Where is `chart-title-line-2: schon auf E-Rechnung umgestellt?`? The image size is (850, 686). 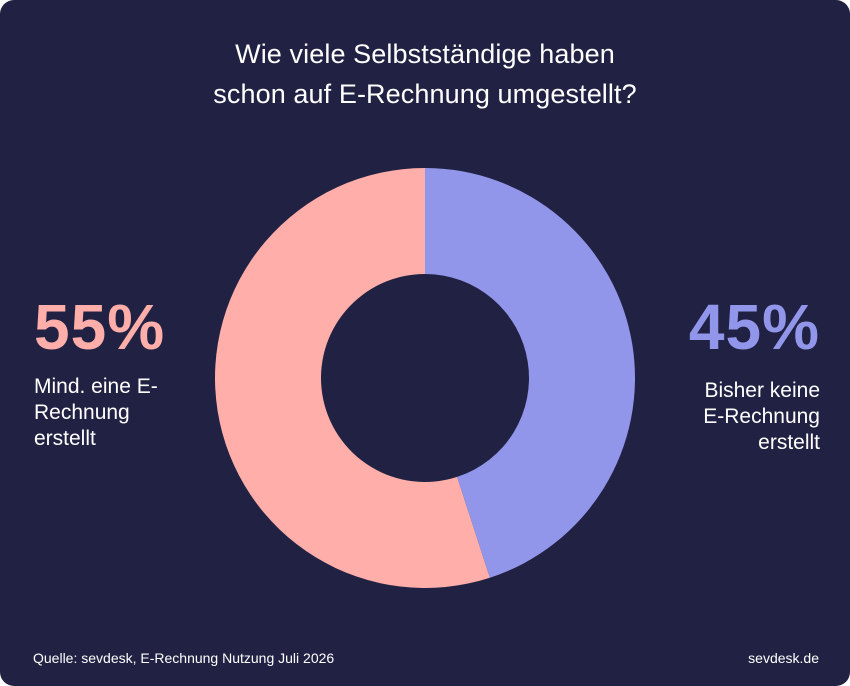 chart-title-line-2: schon auf E-Rechnung umgestellt? is located at coordinates (425, 94).